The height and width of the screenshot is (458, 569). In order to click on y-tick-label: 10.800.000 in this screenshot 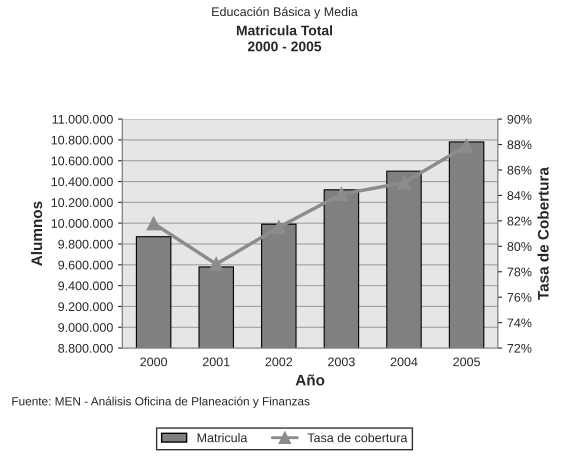, I will do `click(82, 140)`.